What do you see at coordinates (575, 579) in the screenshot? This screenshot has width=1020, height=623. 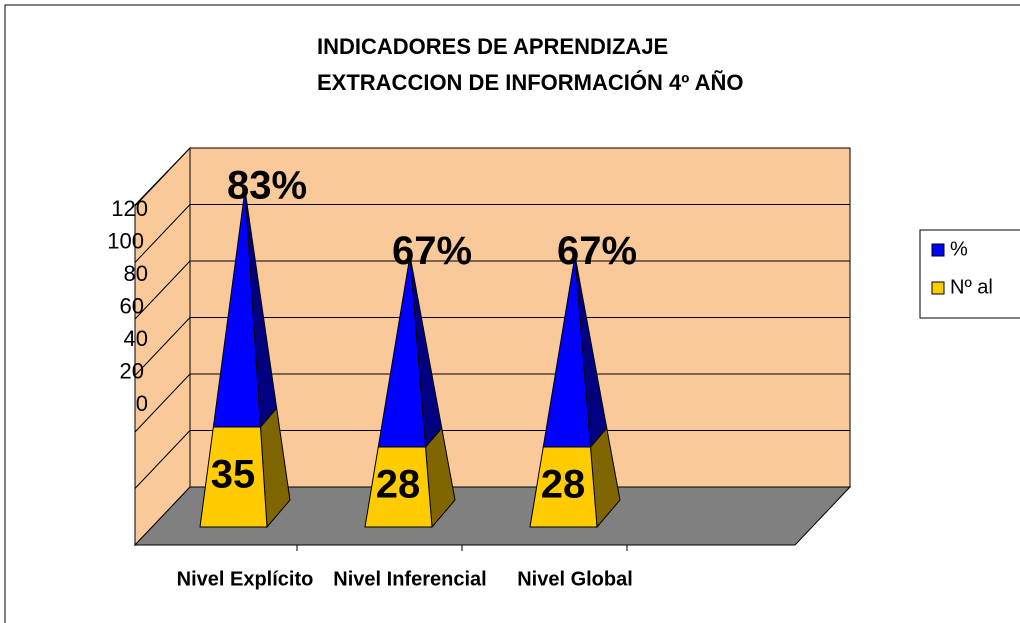 I see `x-tick-label: Nivel Global` at bounding box center [575, 579].